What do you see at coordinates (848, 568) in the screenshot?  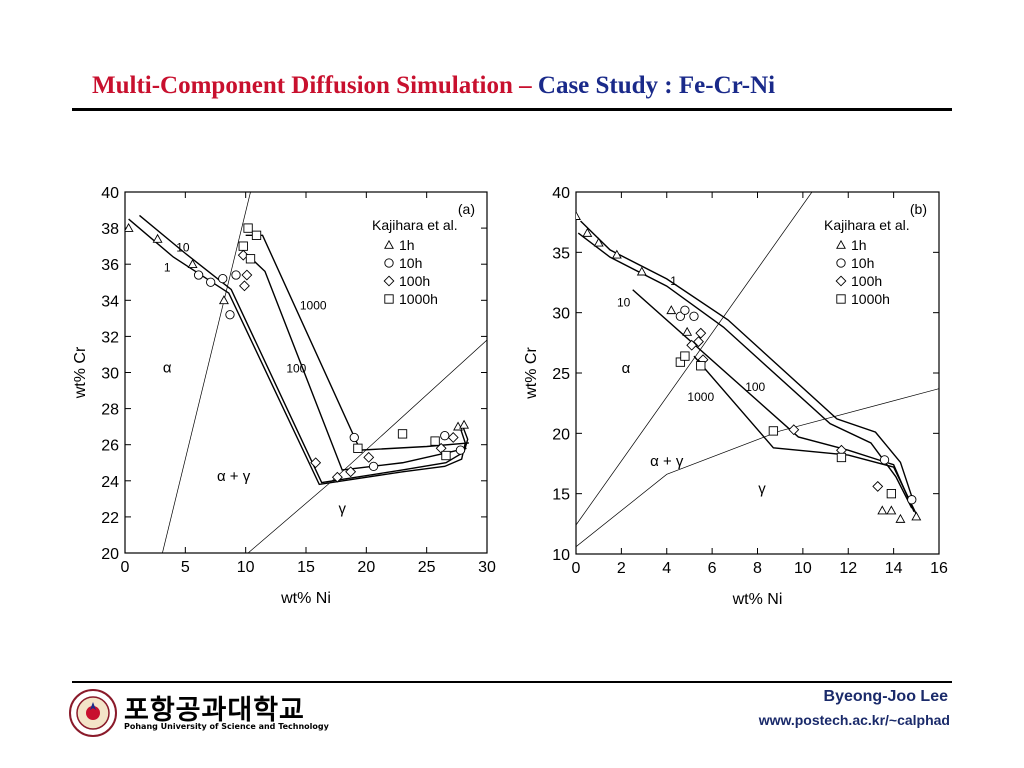 I see `x-tick-label: 12` at bounding box center [848, 568].